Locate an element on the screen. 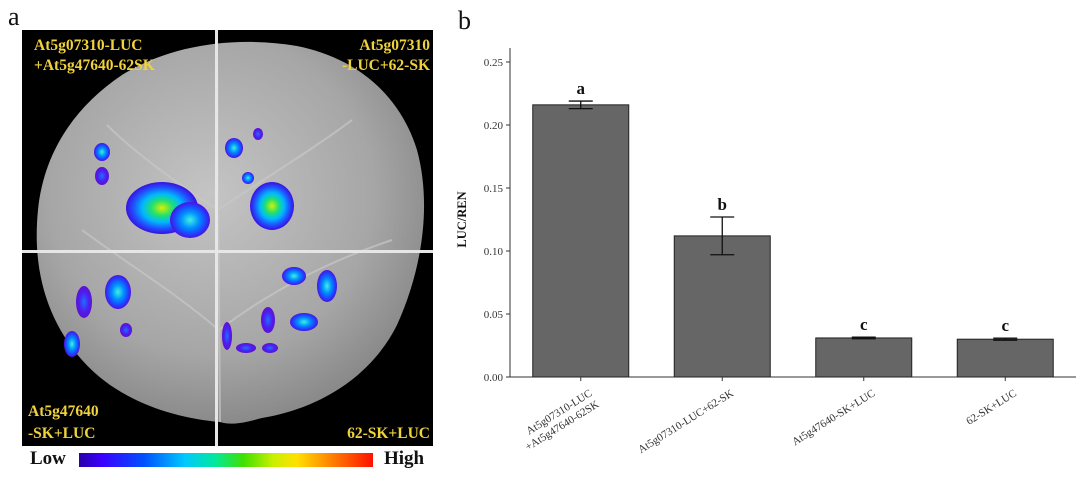  y-tick-label: 0.15 is located at coordinates (494, 189).